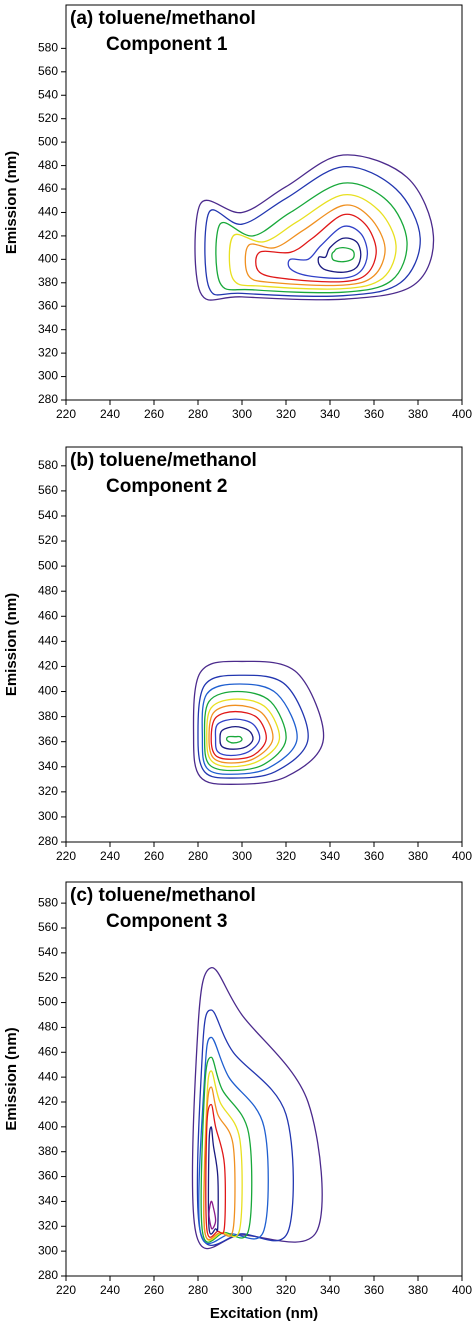 The width and height of the screenshot is (474, 1329). What do you see at coordinates (166, 921) in the screenshot?
I see `panel-subtitle: Component 3` at bounding box center [166, 921].